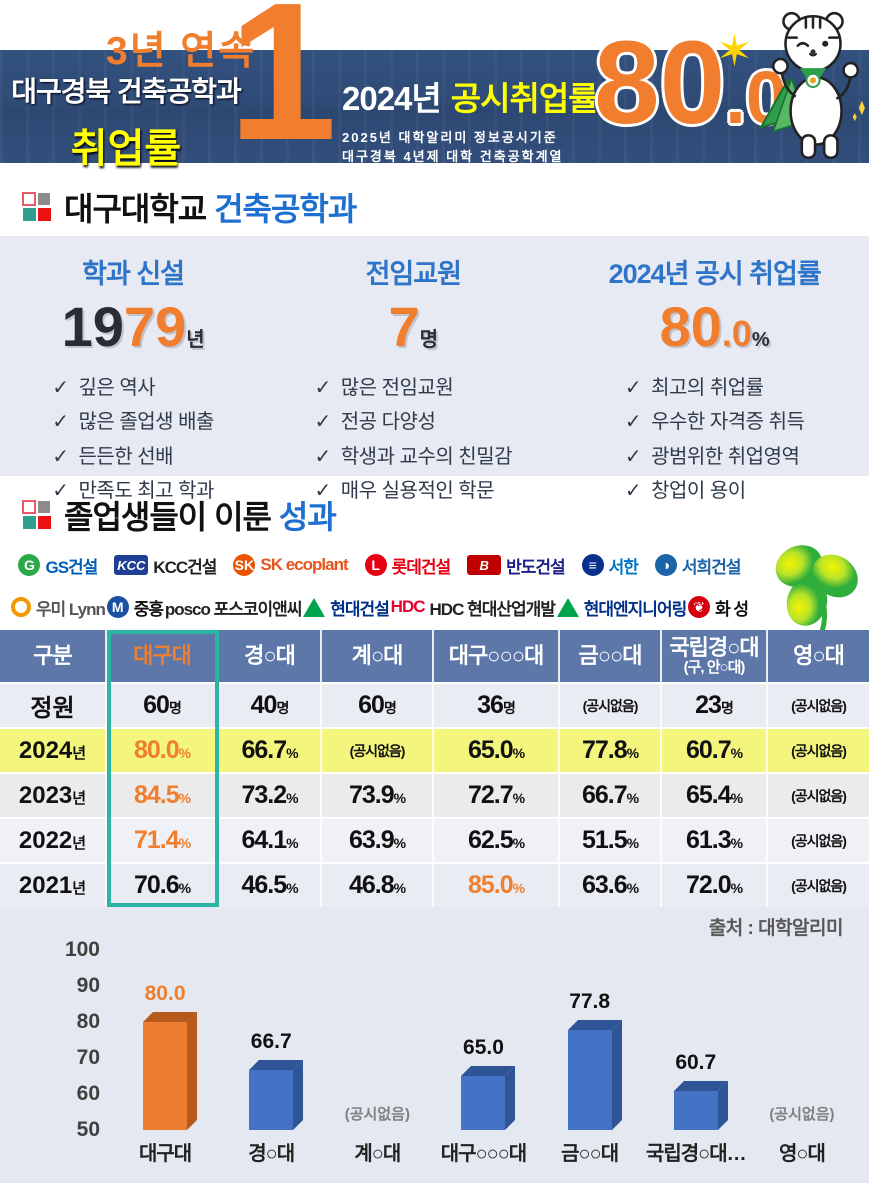  I want to click on x-axis-label: 경○대, so click(271, 1154).